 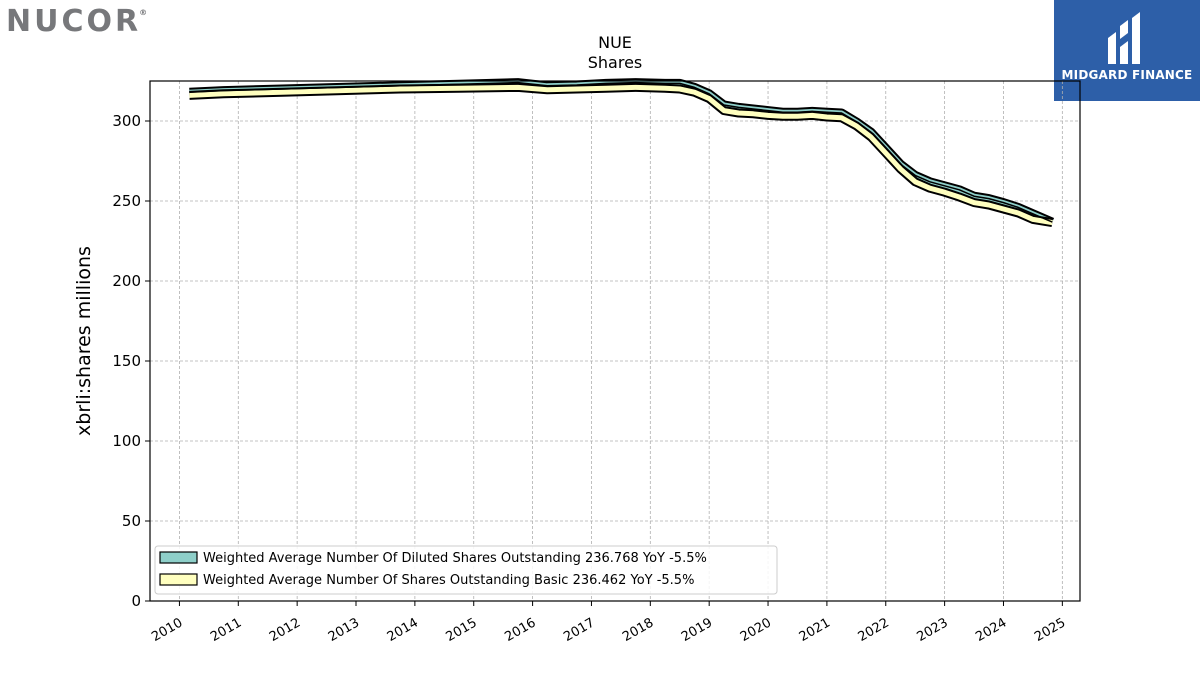 I want to click on midgard-finance-logo: MIDGARD FINANCE, so click(x=1127, y=50).